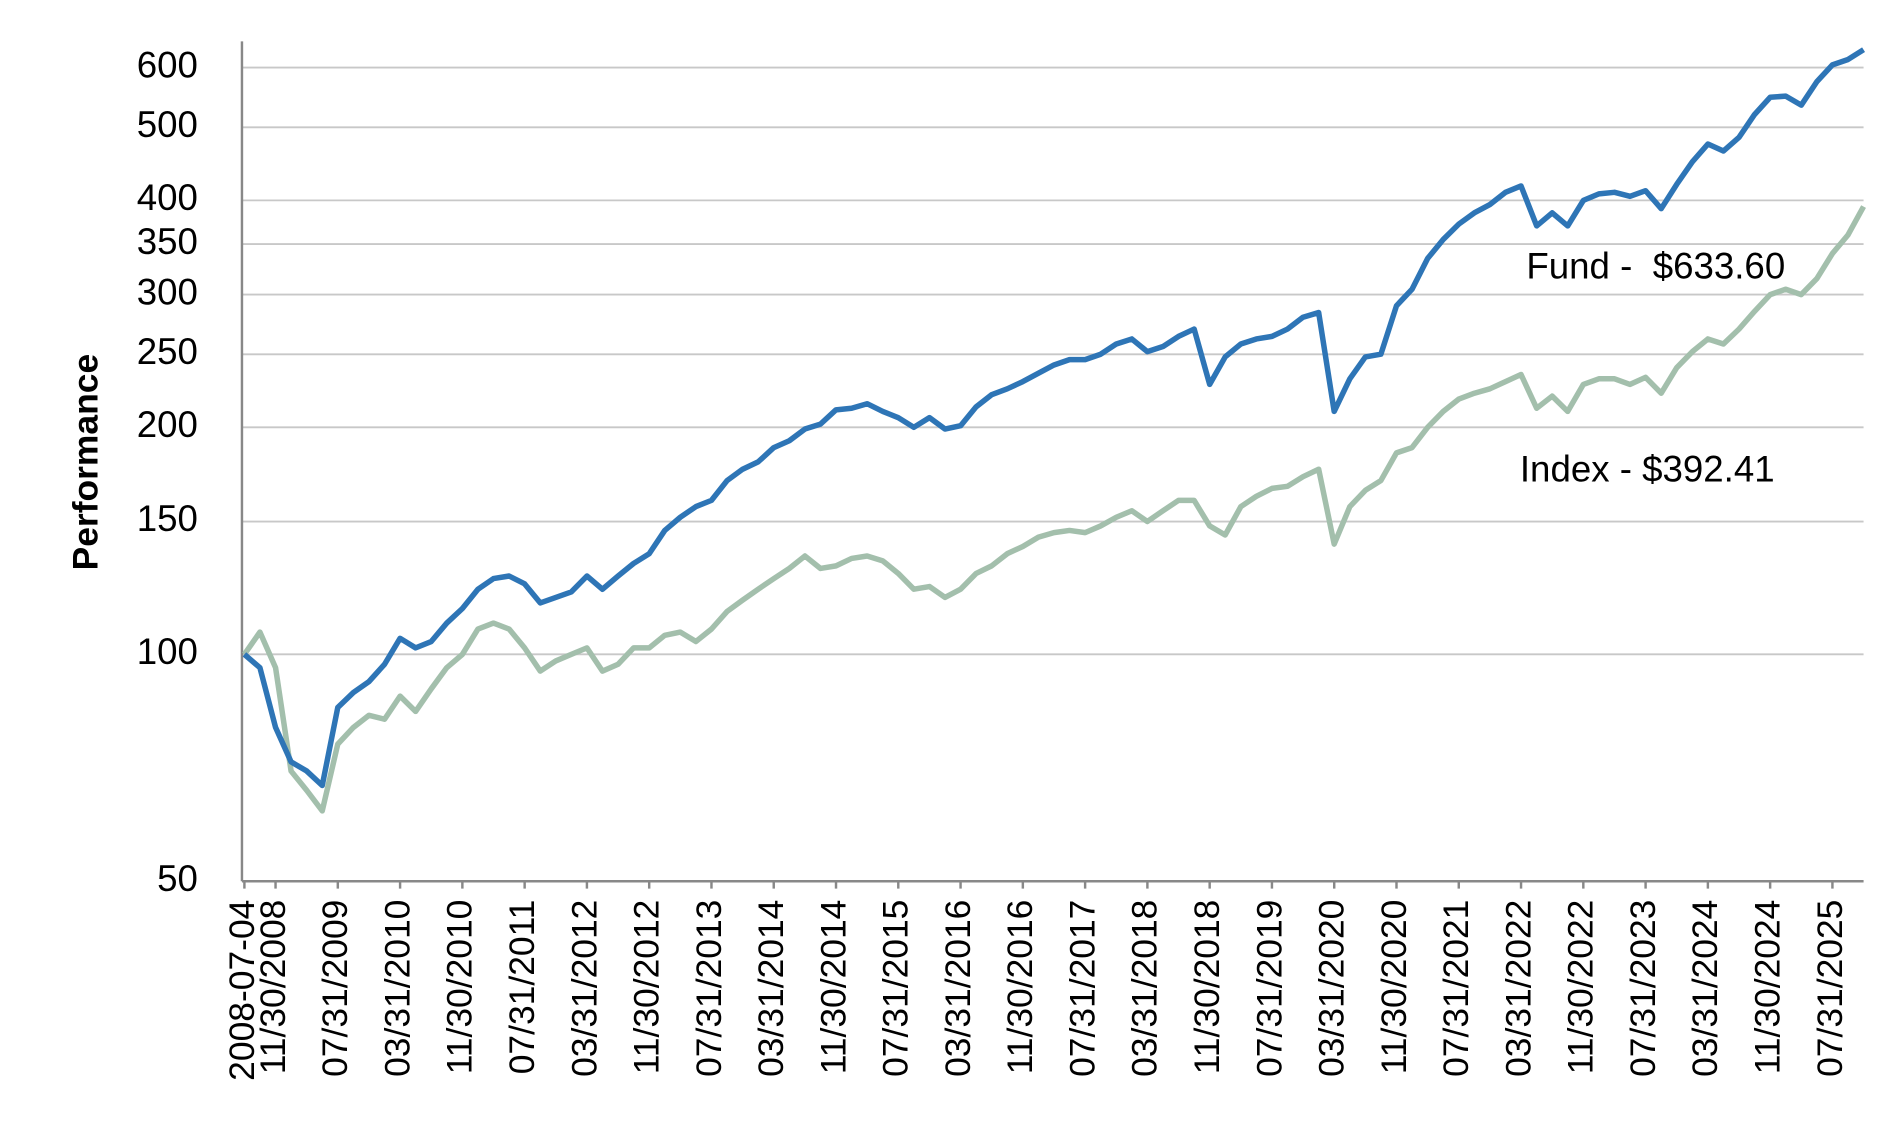 The height and width of the screenshot is (1143, 1888). What do you see at coordinates (833, 987) in the screenshot?
I see `x-tick-label: 11/30/2014` at bounding box center [833, 987].